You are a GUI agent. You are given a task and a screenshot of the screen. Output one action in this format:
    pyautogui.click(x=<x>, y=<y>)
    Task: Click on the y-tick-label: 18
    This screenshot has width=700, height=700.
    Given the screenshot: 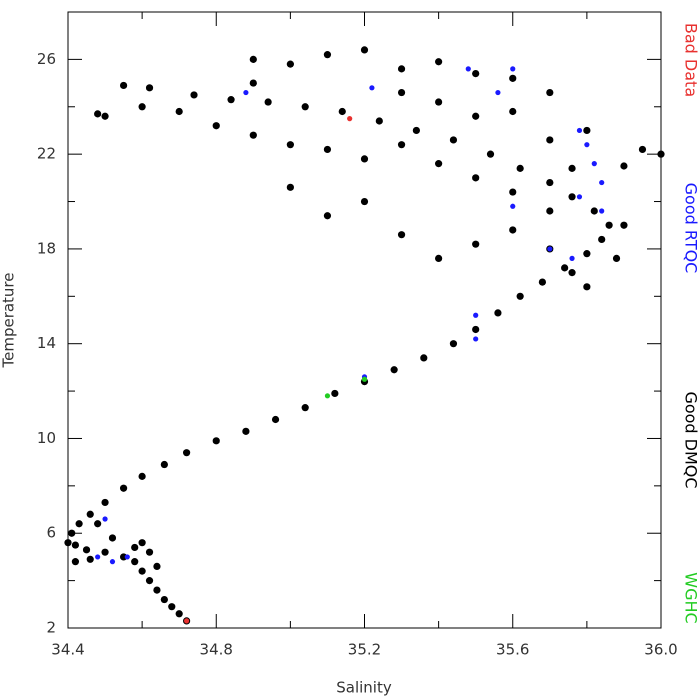 What is the action you would take?
    pyautogui.click(x=46, y=248)
    